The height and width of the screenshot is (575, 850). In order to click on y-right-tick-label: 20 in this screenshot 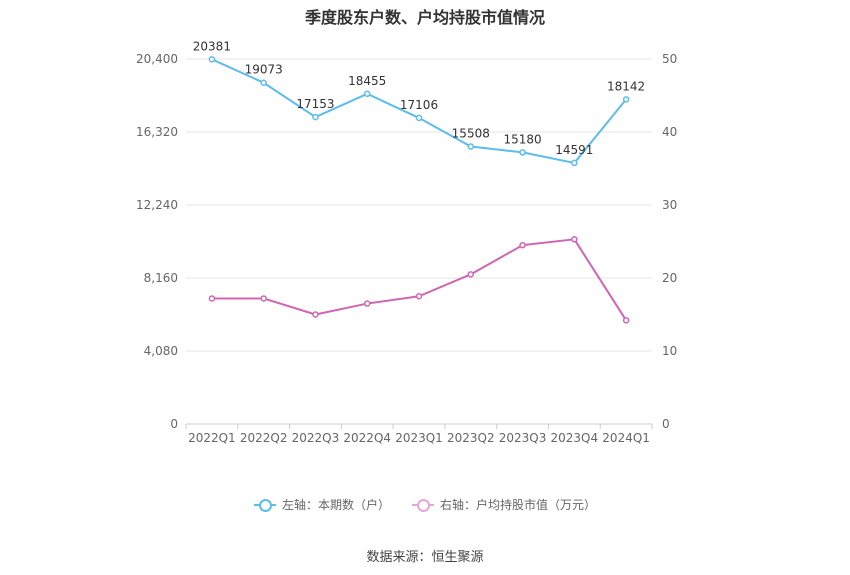, I will do `click(669, 278)`.